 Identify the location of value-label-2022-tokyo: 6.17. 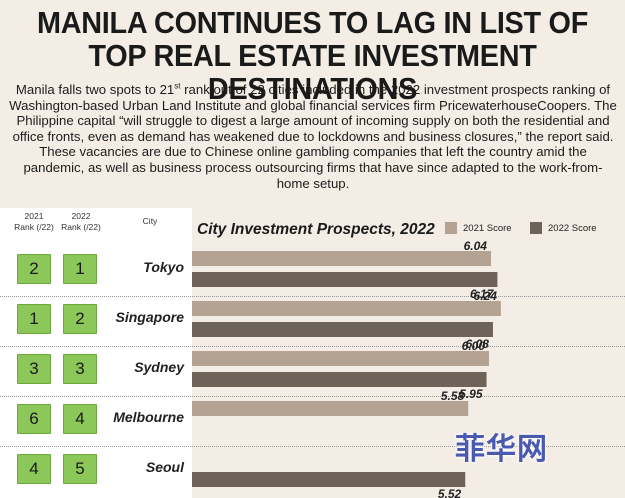
(482, 294).